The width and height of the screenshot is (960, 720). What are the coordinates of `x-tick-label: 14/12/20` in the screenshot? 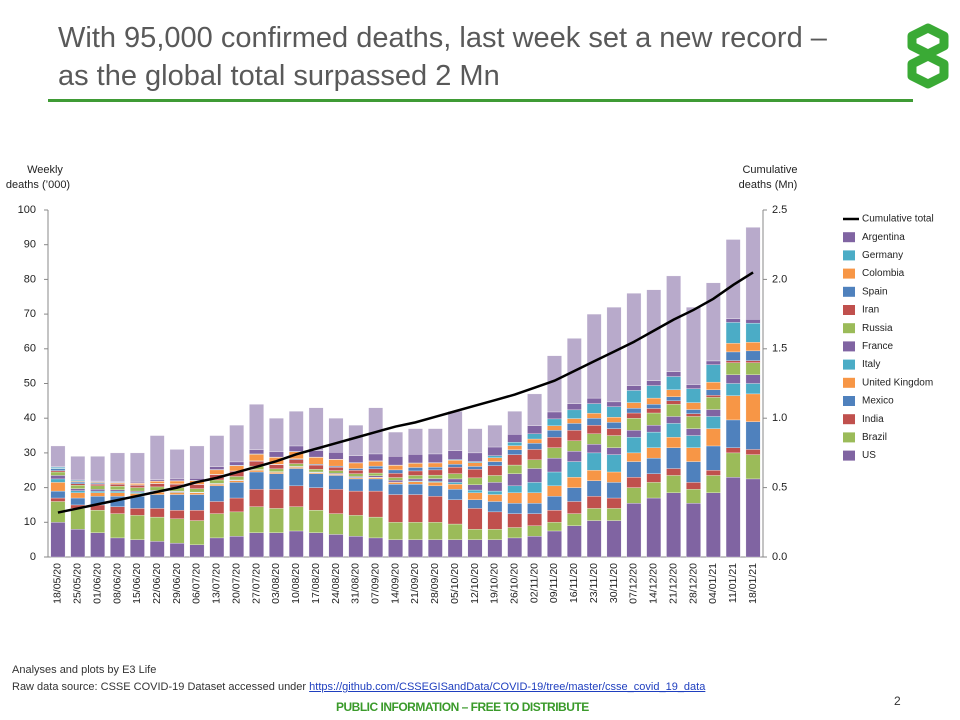 It's located at (654, 583).